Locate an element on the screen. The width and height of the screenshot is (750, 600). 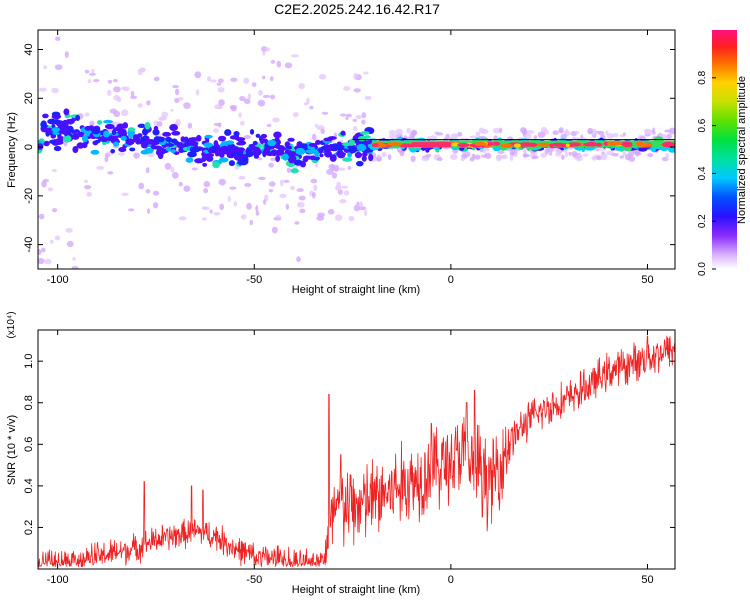
snr-x-label: Height of straight line (km) is located at coordinates (356, 590).